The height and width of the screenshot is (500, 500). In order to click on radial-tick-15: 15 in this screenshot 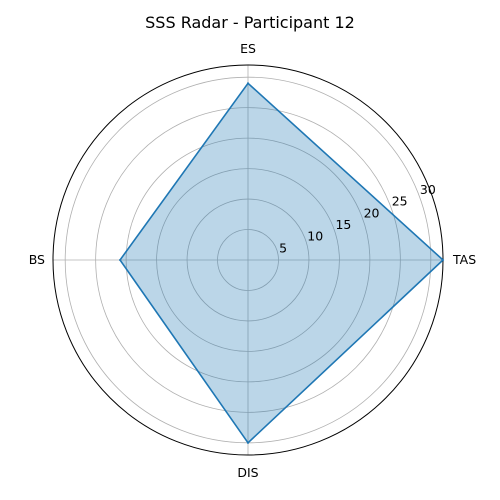, I will do `click(343, 224)`.